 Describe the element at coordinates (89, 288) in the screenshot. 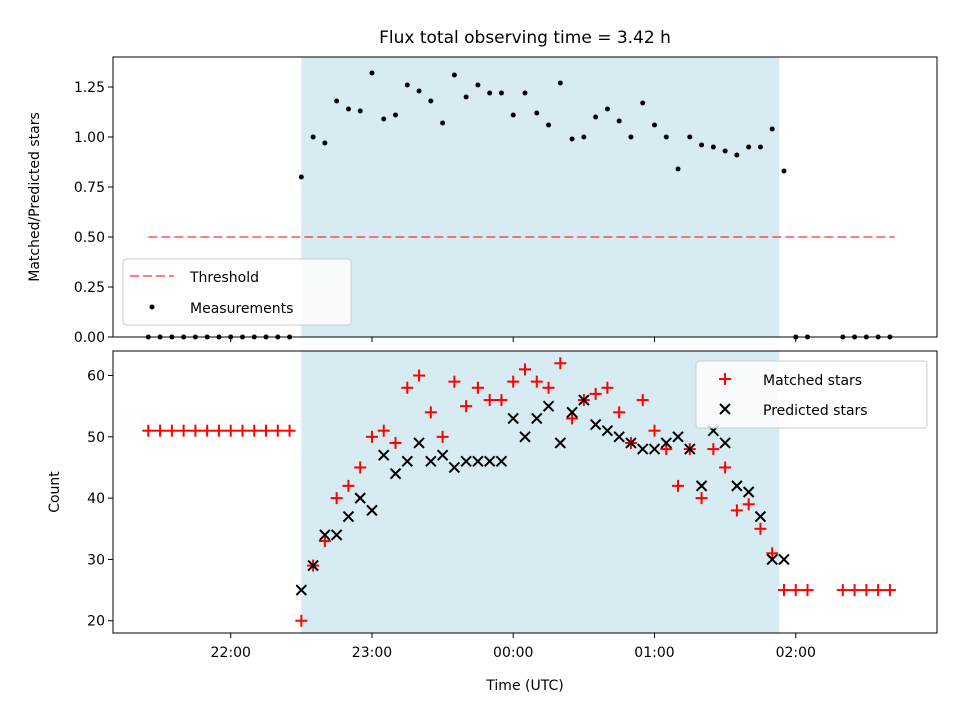

I see `top-y-tick-label: 0.25` at that location.